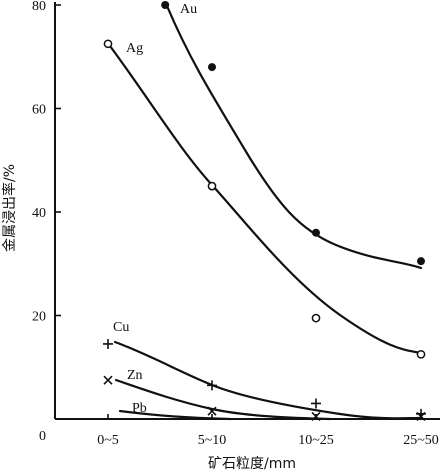 Image resolution: width=443 pixels, height=475 pixels. I want to click on y-tick-label: 20, so click(39, 317).